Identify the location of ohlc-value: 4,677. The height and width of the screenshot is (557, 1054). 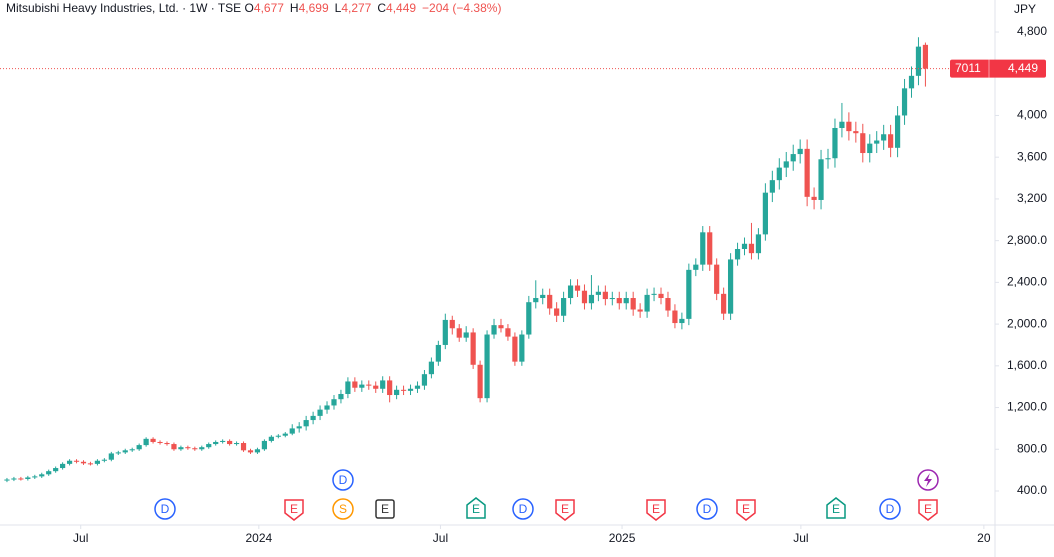
(269, 8).